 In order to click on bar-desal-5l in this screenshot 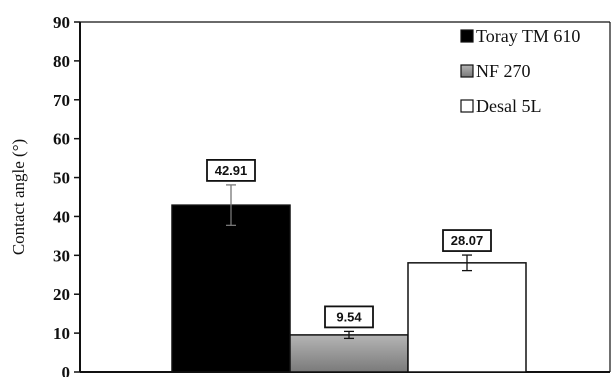, I will do `click(467, 317)`.